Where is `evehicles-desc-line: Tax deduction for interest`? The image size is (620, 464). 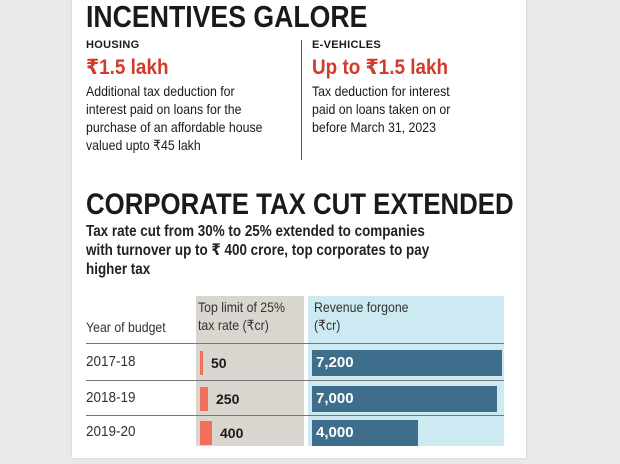 evehicles-desc-line: Tax deduction for interest is located at coordinates (381, 91).